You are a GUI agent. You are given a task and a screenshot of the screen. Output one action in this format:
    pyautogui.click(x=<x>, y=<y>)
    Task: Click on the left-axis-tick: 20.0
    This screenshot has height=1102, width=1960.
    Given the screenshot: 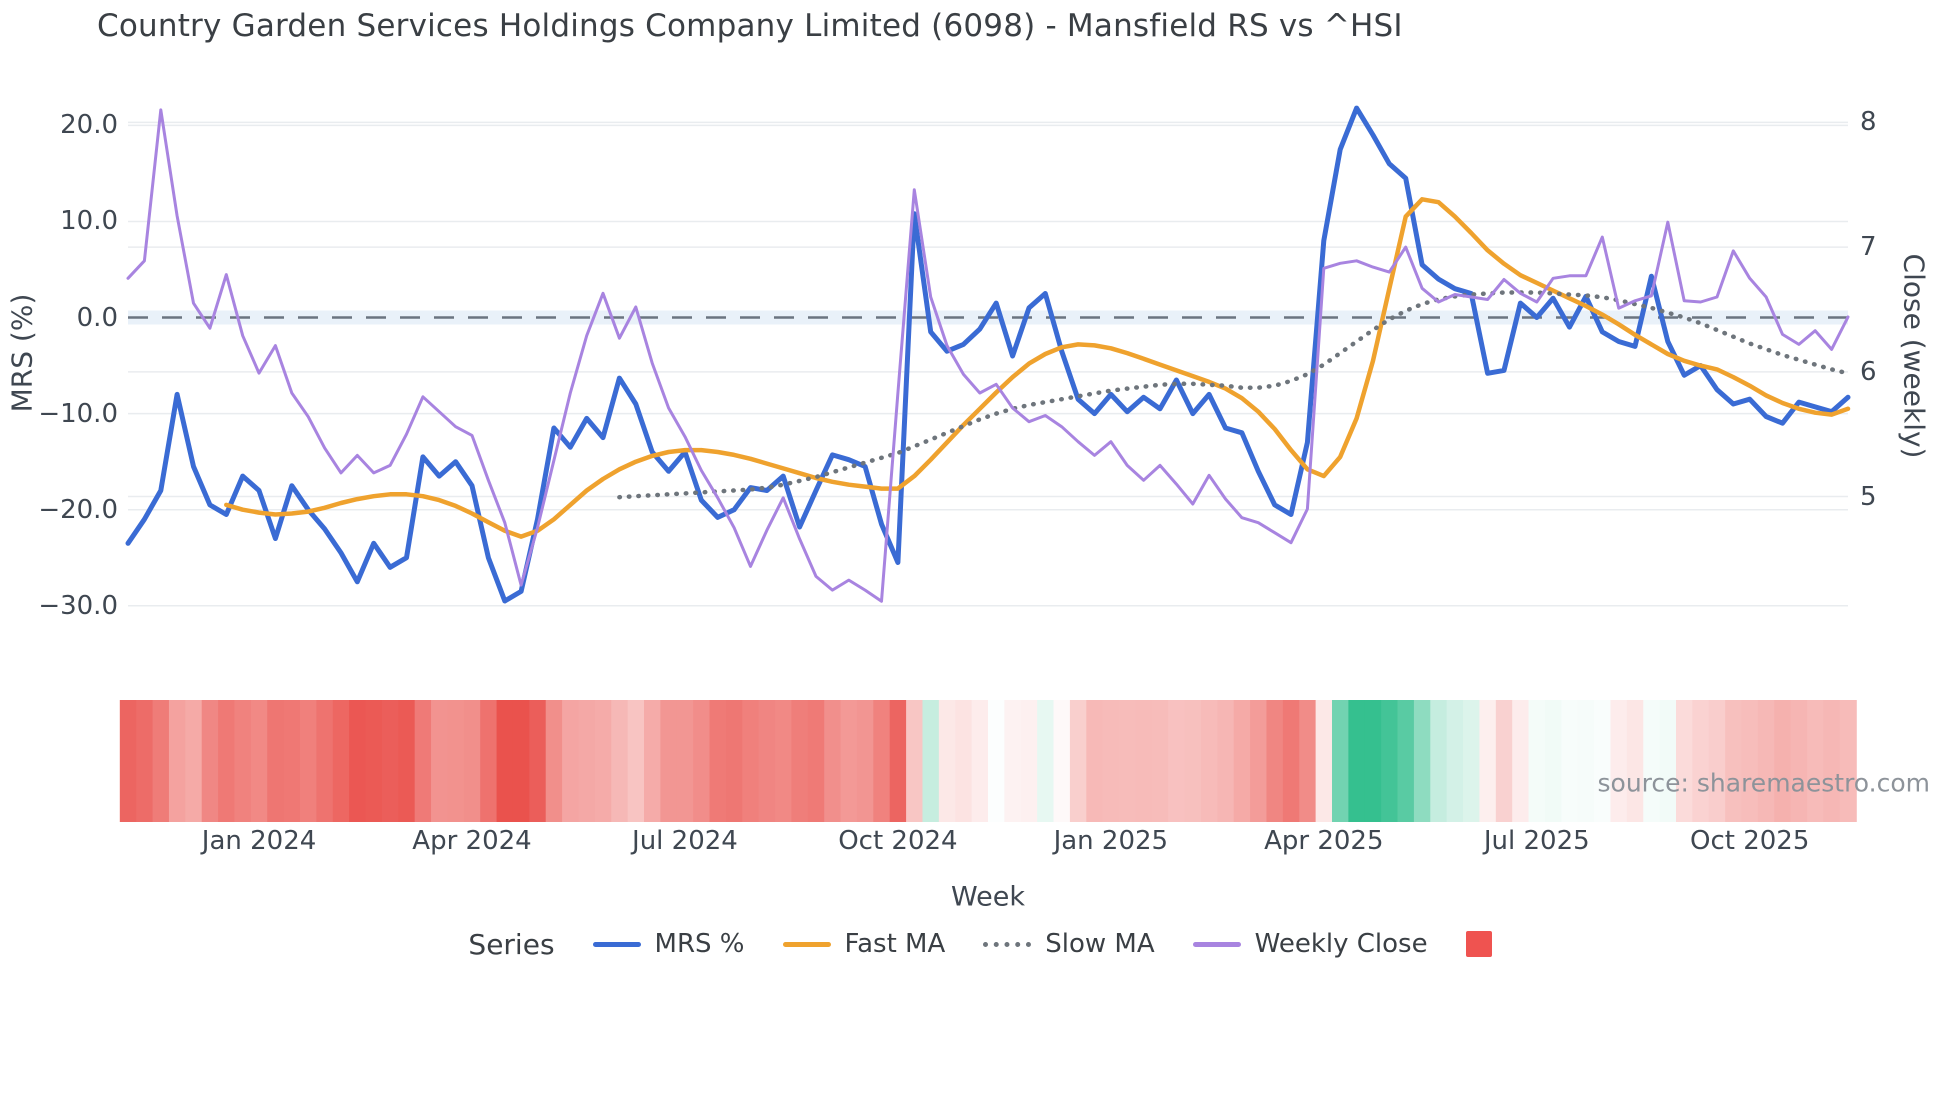 What is the action you would take?
    pyautogui.click(x=89, y=125)
    